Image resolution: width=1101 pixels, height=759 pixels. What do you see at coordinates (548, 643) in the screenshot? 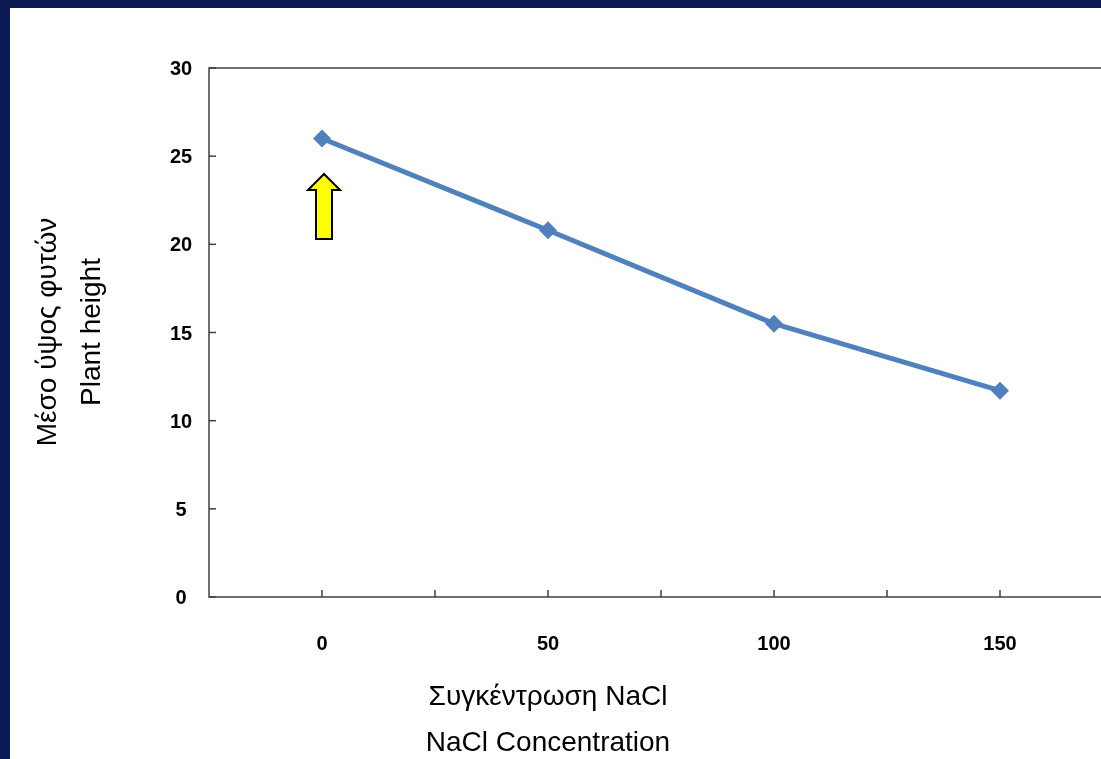
I see `x-tick-label: 50` at bounding box center [548, 643].